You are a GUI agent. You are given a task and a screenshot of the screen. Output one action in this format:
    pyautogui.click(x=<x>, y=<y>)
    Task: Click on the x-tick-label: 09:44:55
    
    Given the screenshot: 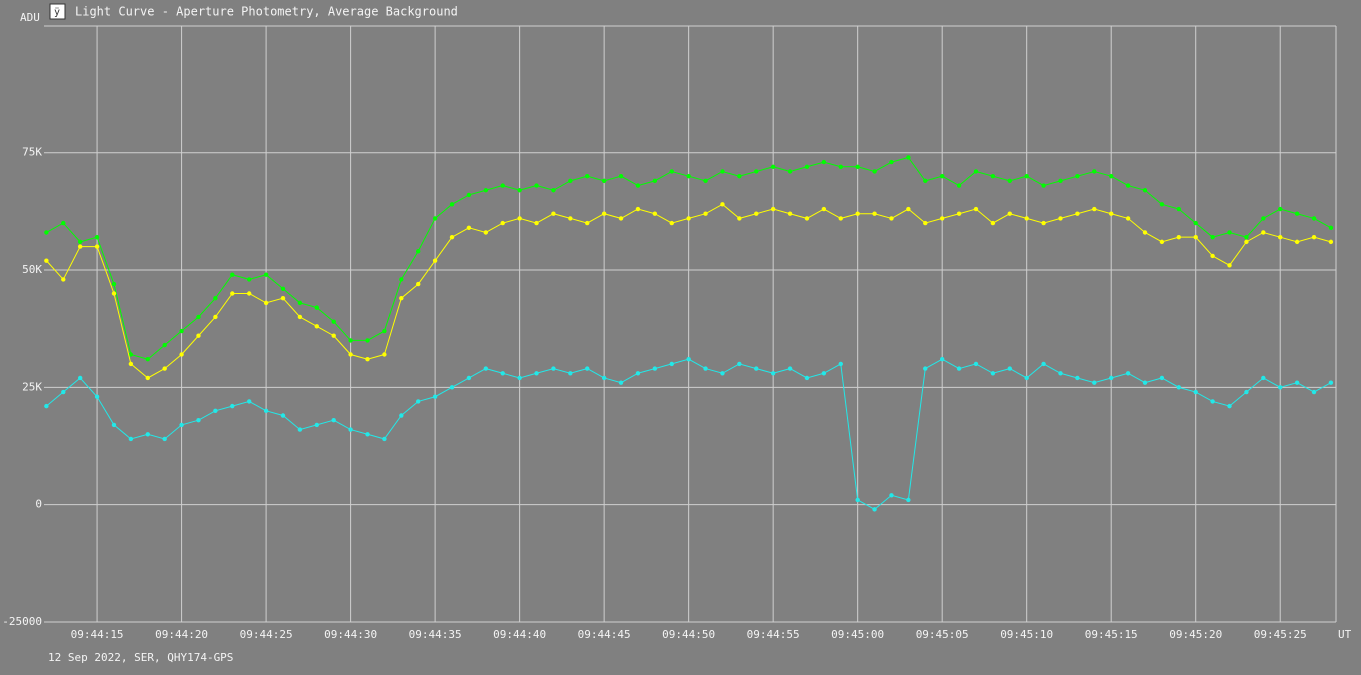 What is the action you would take?
    pyautogui.click(x=773, y=634)
    